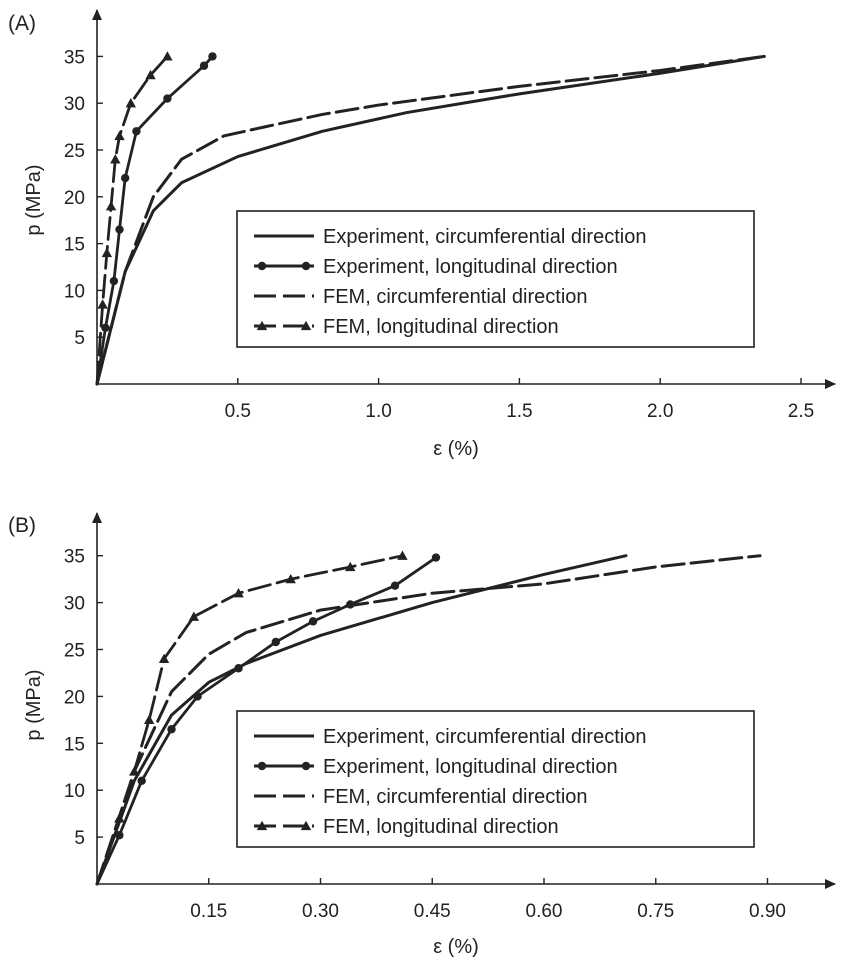  I want to click on x-tick-label: 0.60, so click(544, 911).